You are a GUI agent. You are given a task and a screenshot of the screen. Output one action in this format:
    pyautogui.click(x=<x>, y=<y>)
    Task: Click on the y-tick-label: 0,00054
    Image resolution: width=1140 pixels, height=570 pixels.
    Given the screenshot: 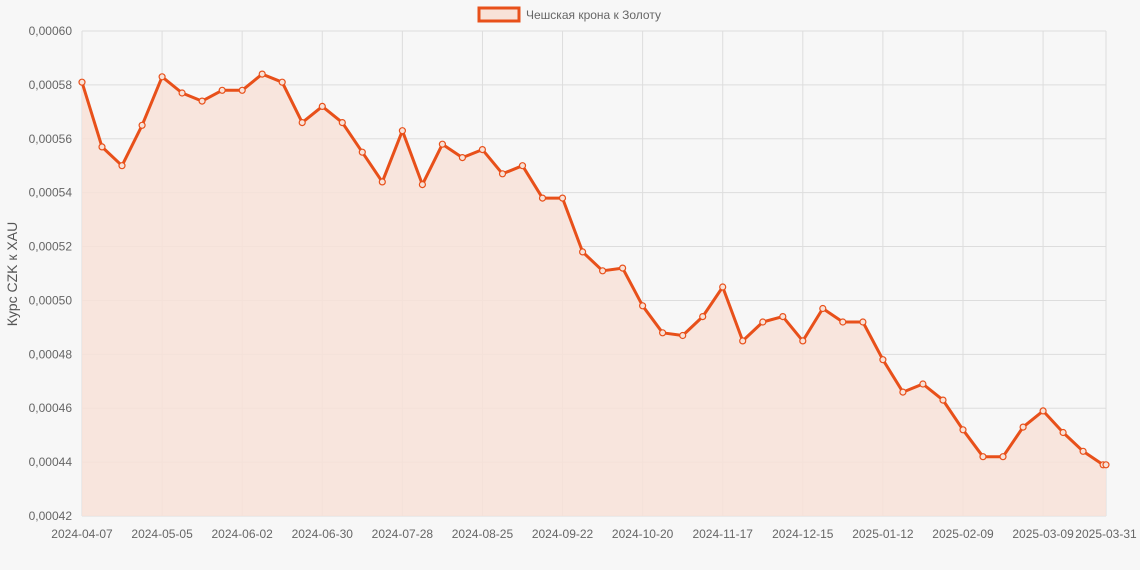 What is the action you would take?
    pyautogui.click(x=51, y=193)
    